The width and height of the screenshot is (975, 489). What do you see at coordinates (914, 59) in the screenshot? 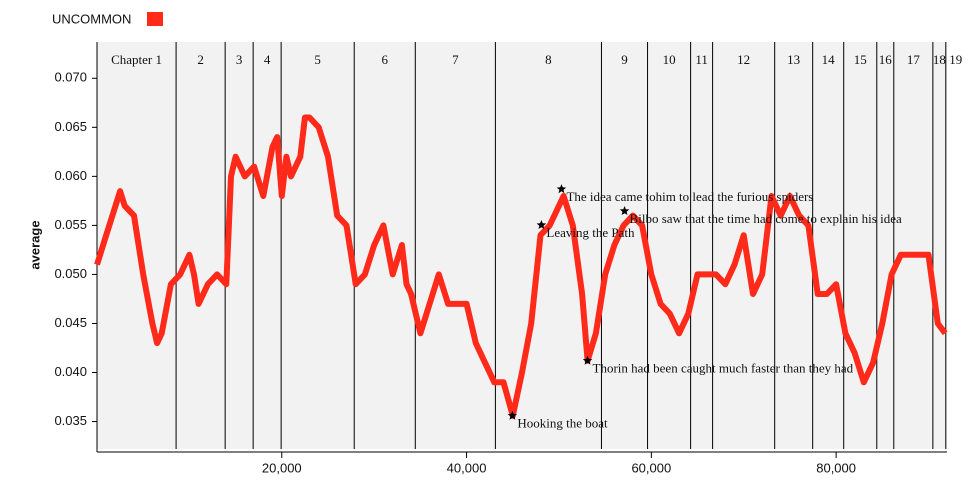
I see `chapter-label: 17` at bounding box center [914, 59].